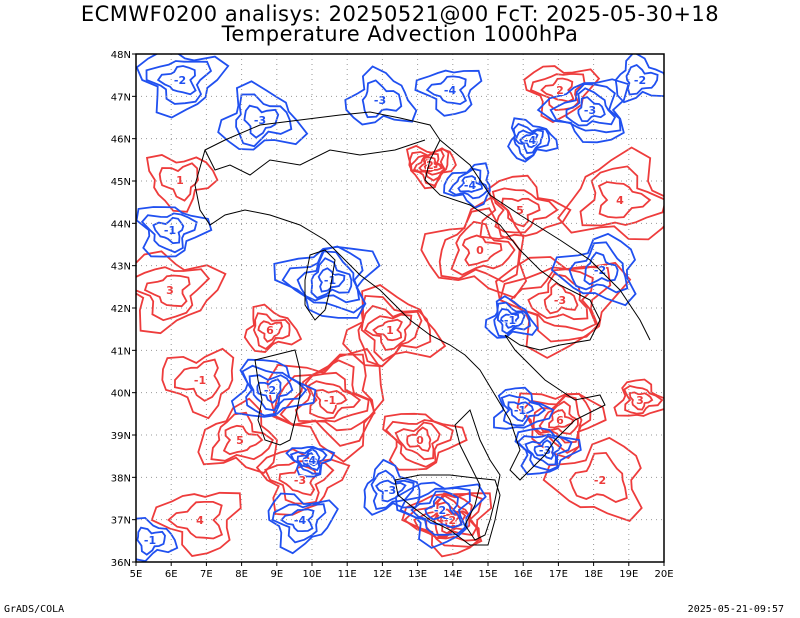  I want to click on x-tick-label: 17E, so click(558, 574).